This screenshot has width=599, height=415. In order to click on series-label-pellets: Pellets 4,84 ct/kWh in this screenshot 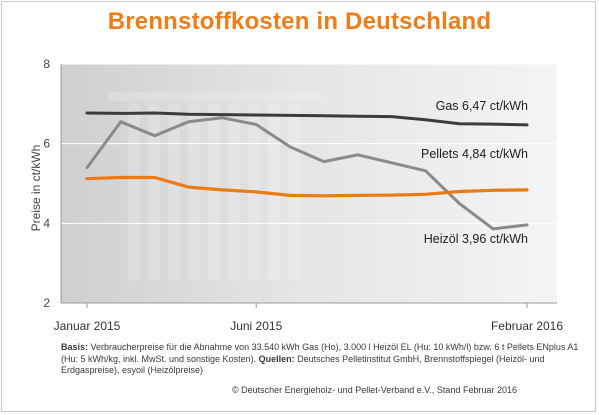, I will do `click(474, 154)`.